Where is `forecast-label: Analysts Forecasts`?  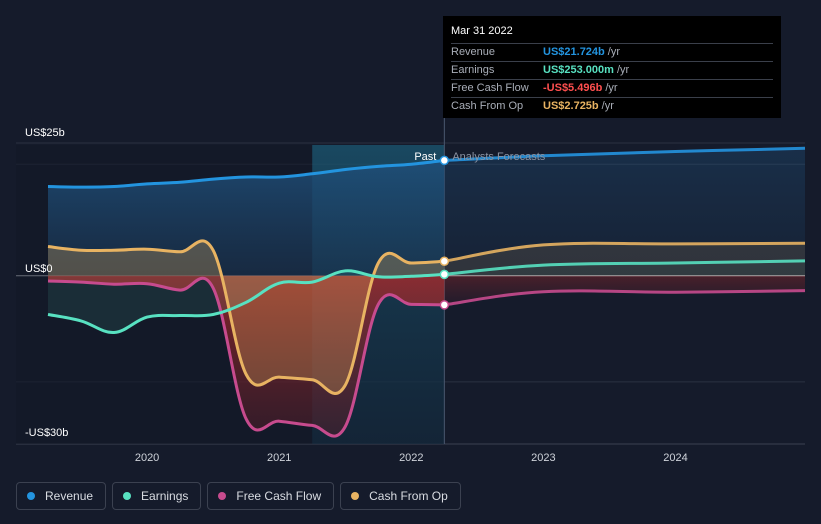
forecast-label: Analysts Forecasts is located at coordinates (498, 157).